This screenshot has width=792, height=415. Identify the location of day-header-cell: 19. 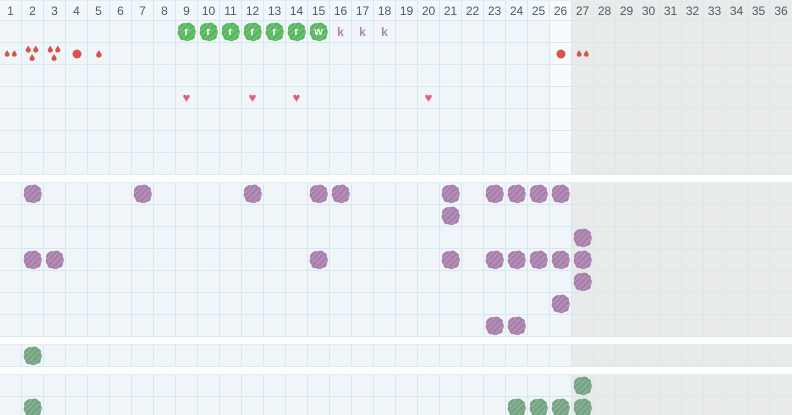
(407, 10).